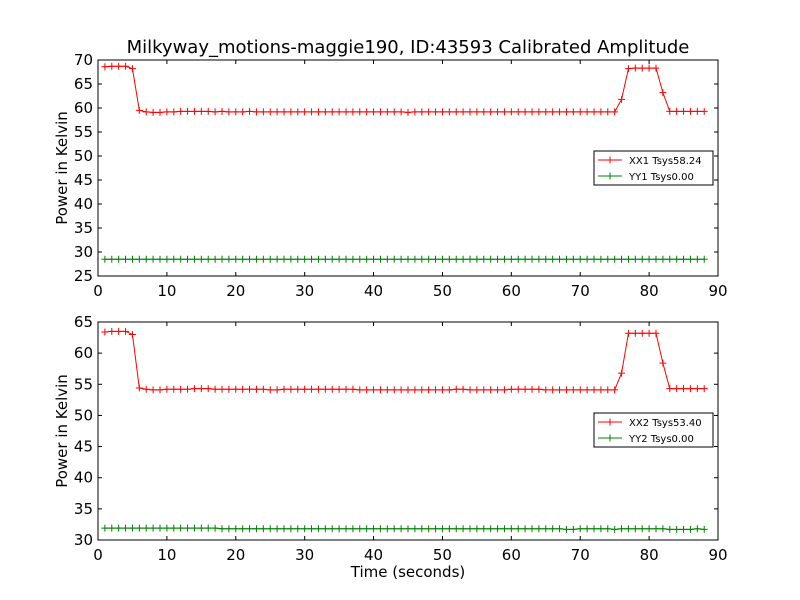  What do you see at coordinates (83, 478) in the screenshot?
I see `y-tick-label: 40` at bounding box center [83, 478].